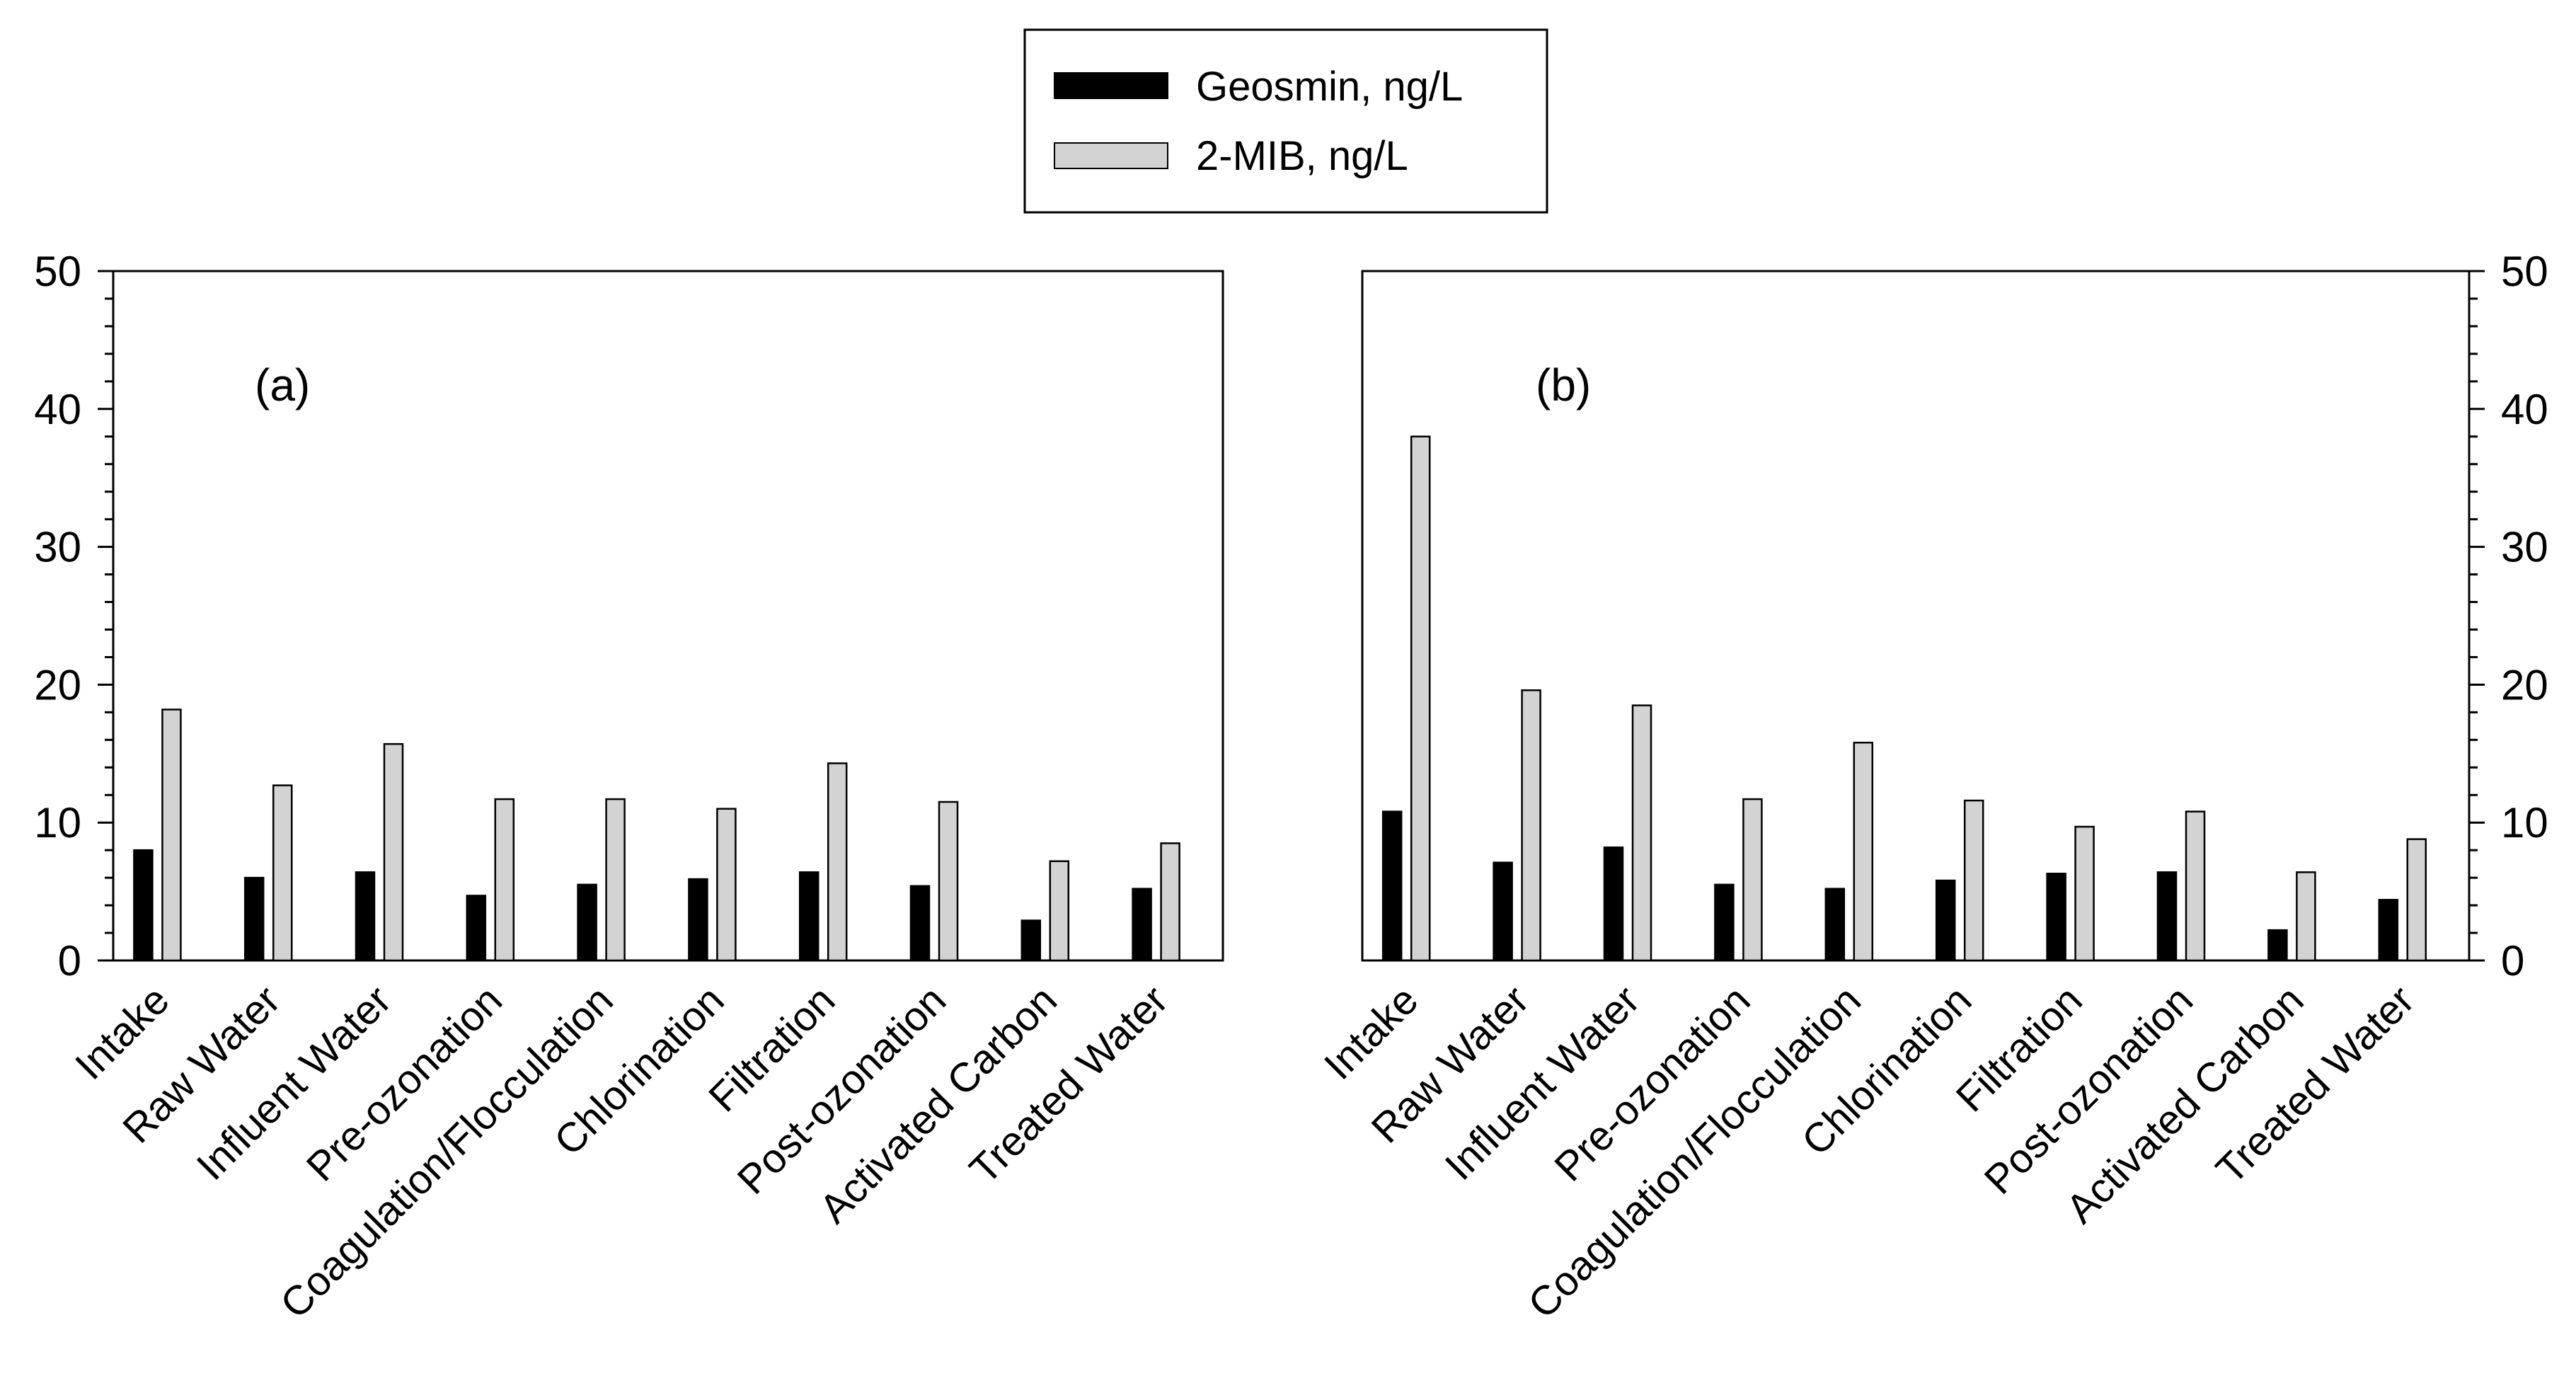 The image size is (2576, 1400). I want to click on legend-swatch-geosmin, so click(1111, 85).